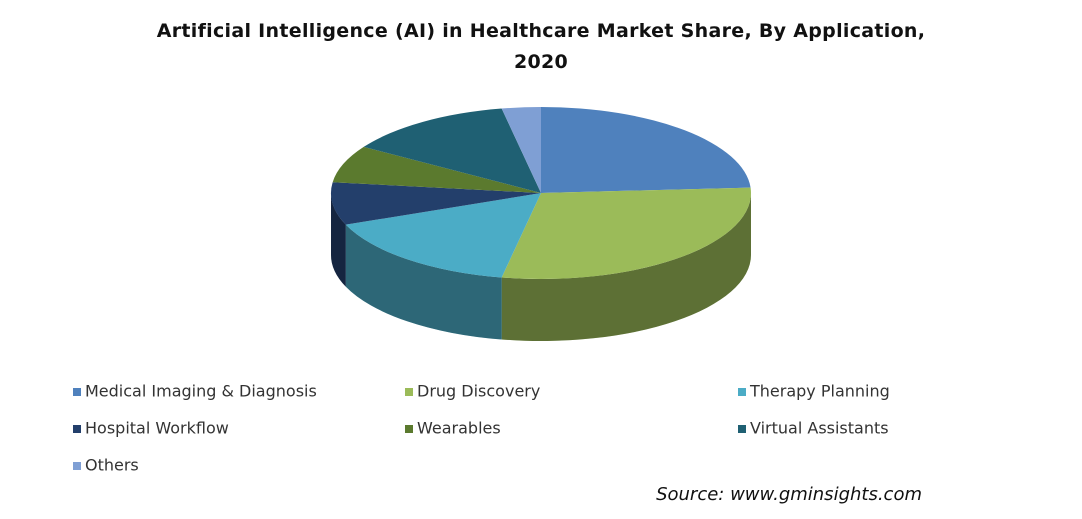 Image resolution: width=1082 pixels, height=519 pixels. What do you see at coordinates (789, 494) in the screenshot?
I see `source-note: Source: www.gminsights.com` at bounding box center [789, 494].